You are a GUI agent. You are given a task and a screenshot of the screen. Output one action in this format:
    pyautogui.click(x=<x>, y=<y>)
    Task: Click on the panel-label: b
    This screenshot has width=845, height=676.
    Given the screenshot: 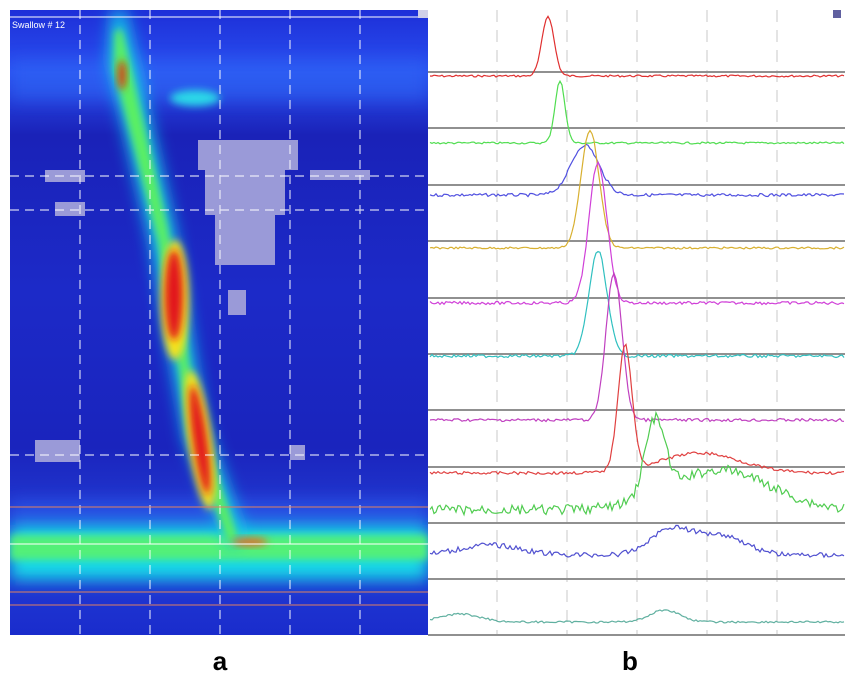 What is the action you would take?
    pyautogui.click(x=630, y=661)
    